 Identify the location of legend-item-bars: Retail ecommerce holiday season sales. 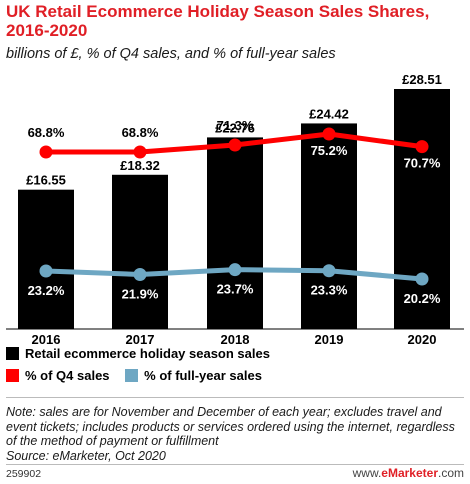
(138, 353).